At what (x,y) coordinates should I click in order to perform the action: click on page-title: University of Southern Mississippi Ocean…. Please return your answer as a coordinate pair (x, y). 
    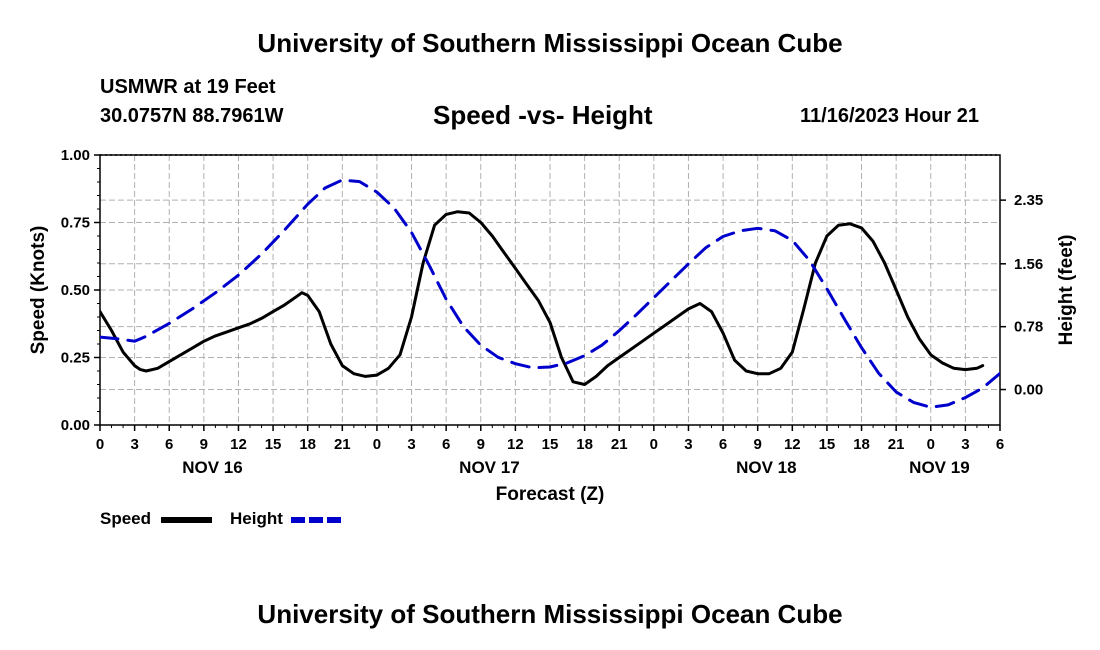
    Looking at the image, I should click on (550, 43).